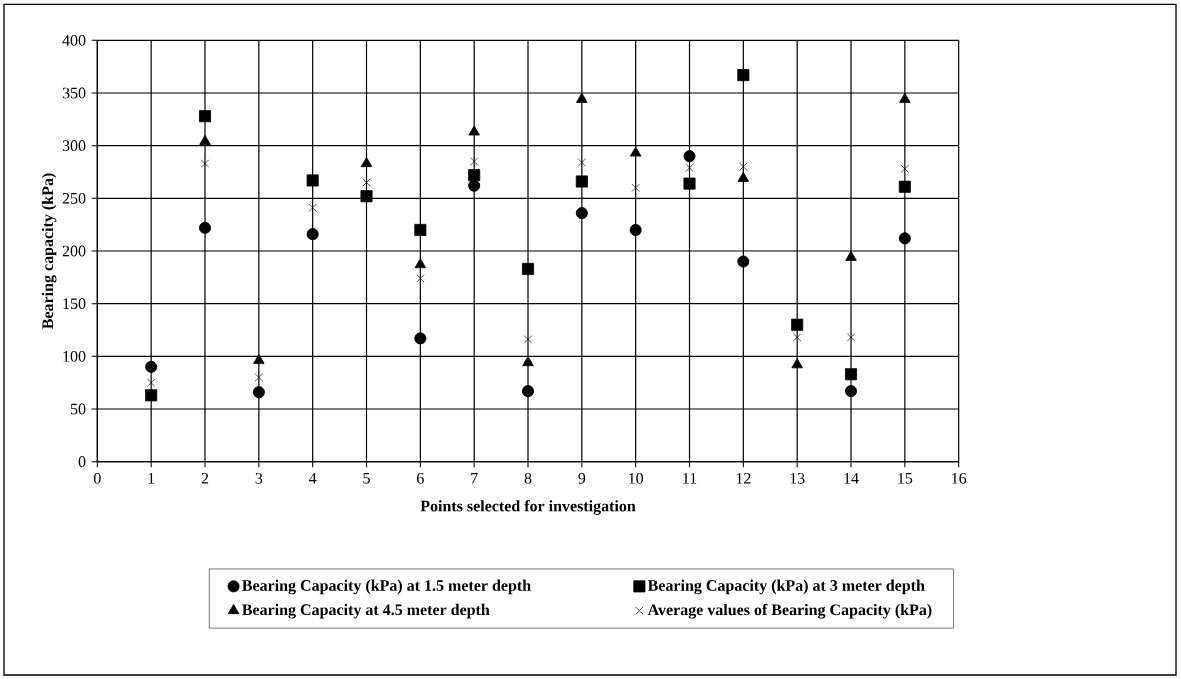 This screenshot has width=1181, height=679. Describe the element at coordinates (851, 478) in the screenshot. I see `x-tick-label: 14` at that location.